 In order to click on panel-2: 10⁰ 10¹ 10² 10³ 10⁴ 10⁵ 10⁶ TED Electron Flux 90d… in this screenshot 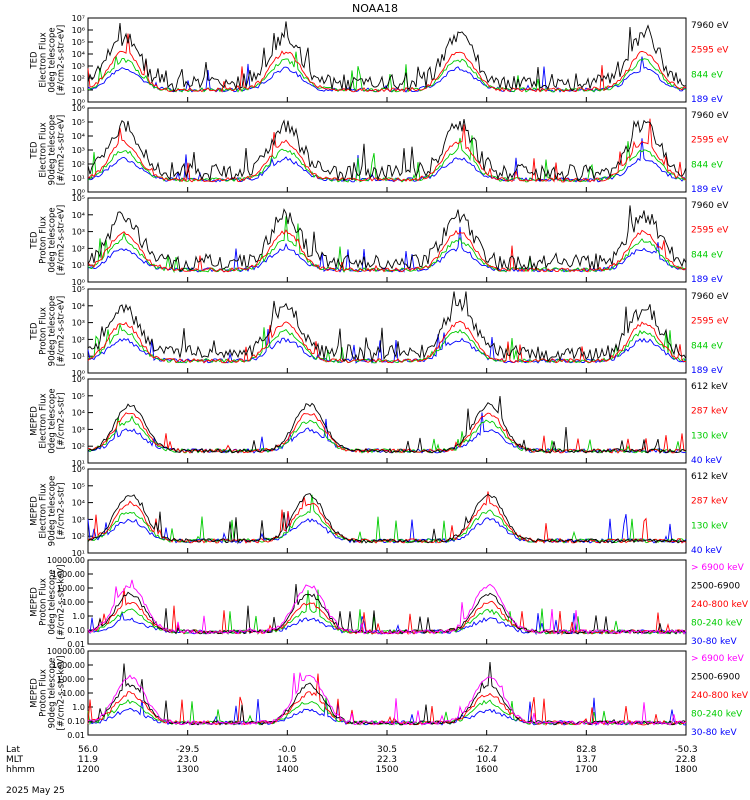, I will do `click(380, 150)`.